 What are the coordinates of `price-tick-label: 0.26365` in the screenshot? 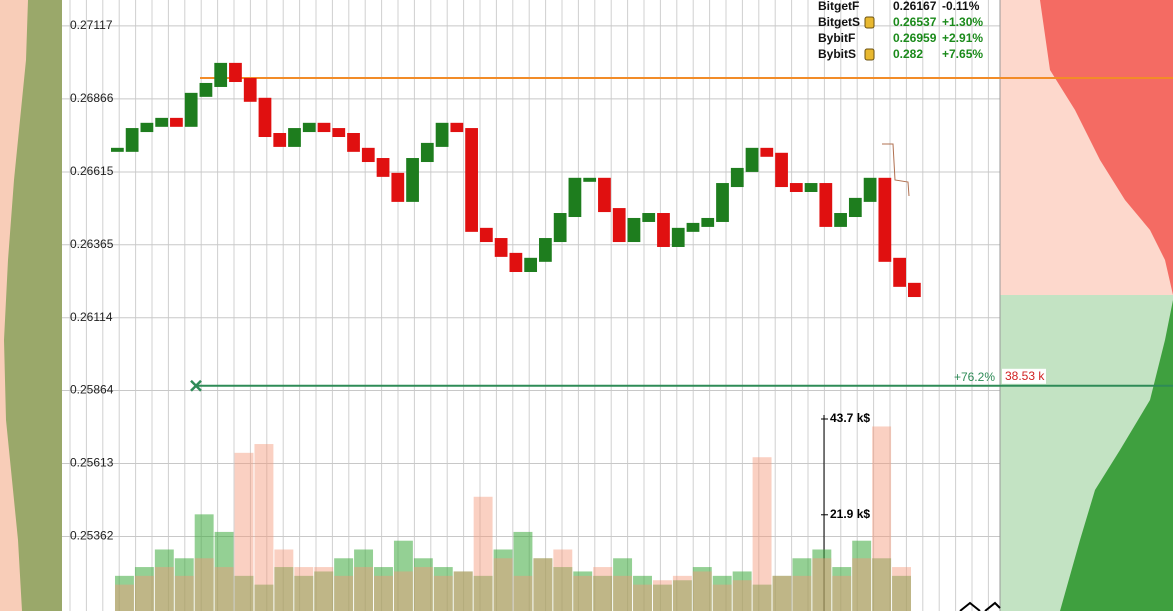 It's located at (92, 244).